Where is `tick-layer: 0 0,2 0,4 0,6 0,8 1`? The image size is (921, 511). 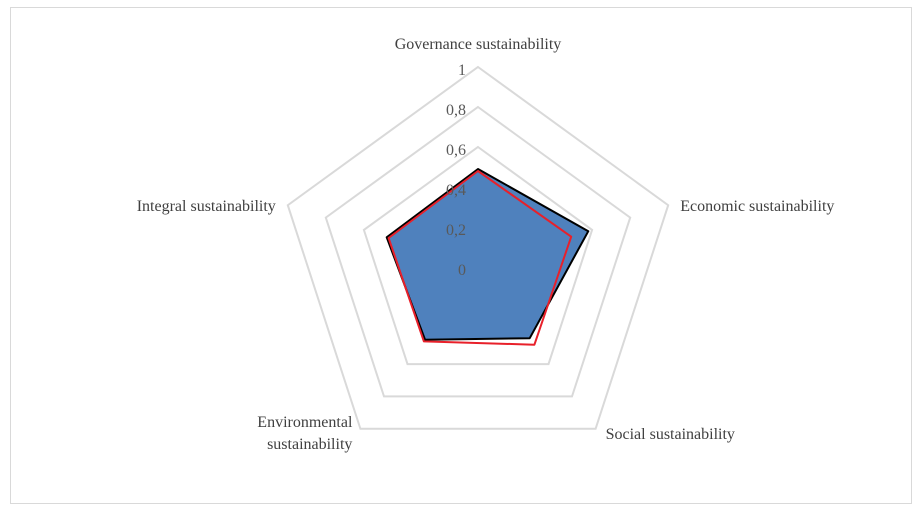
tick-layer: 0 0,2 0,4 0,6 0,8 1 is located at coordinates (456, 170).